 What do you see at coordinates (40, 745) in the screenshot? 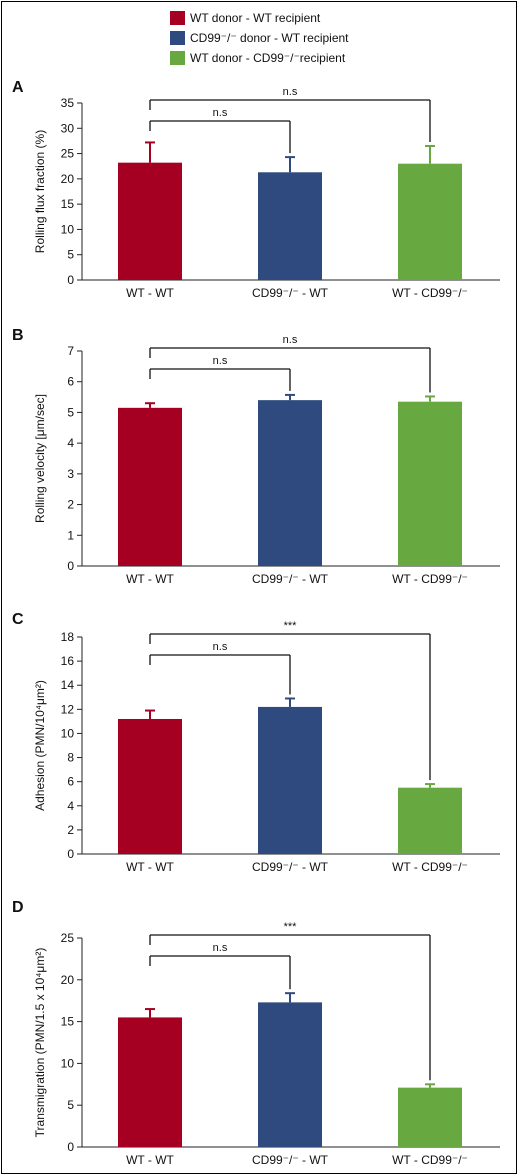
I see `y-axis-label: Adhesion (PMN/10⁴μm²)` at bounding box center [40, 745].